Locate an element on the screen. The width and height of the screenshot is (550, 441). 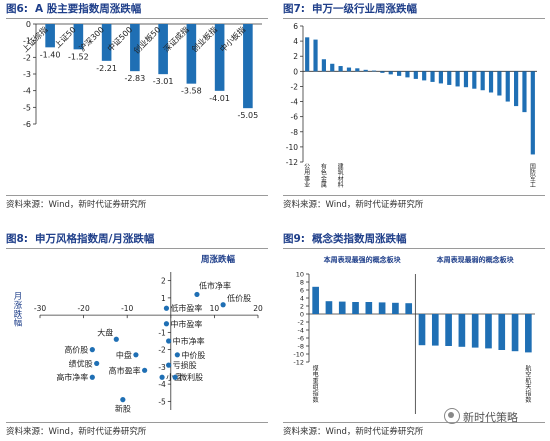
fig8-source: 资料来源：Wind，新时代证券研究所 is located at coordinates (76, 432).